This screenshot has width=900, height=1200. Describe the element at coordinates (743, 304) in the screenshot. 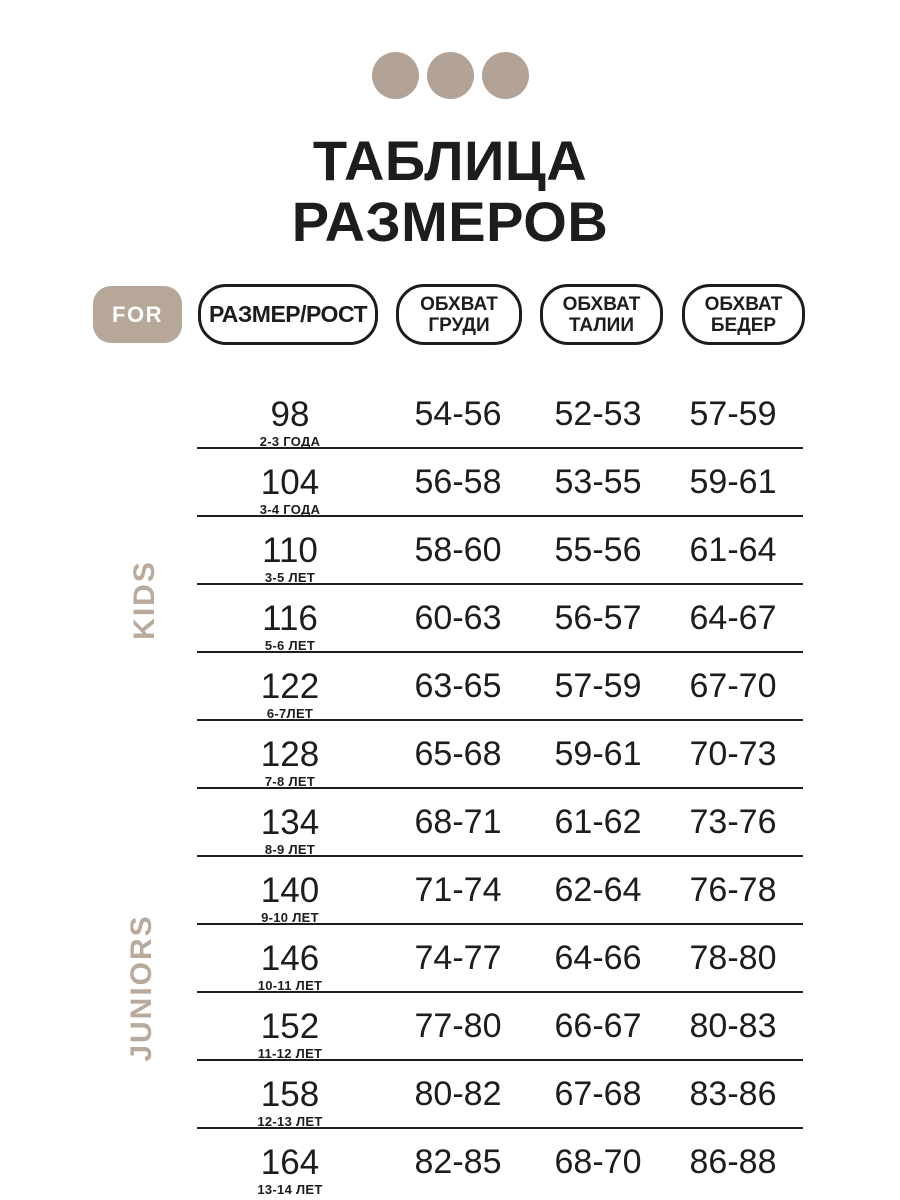

I see `column-header-hips-line1: ОБХВАТ` at that location.